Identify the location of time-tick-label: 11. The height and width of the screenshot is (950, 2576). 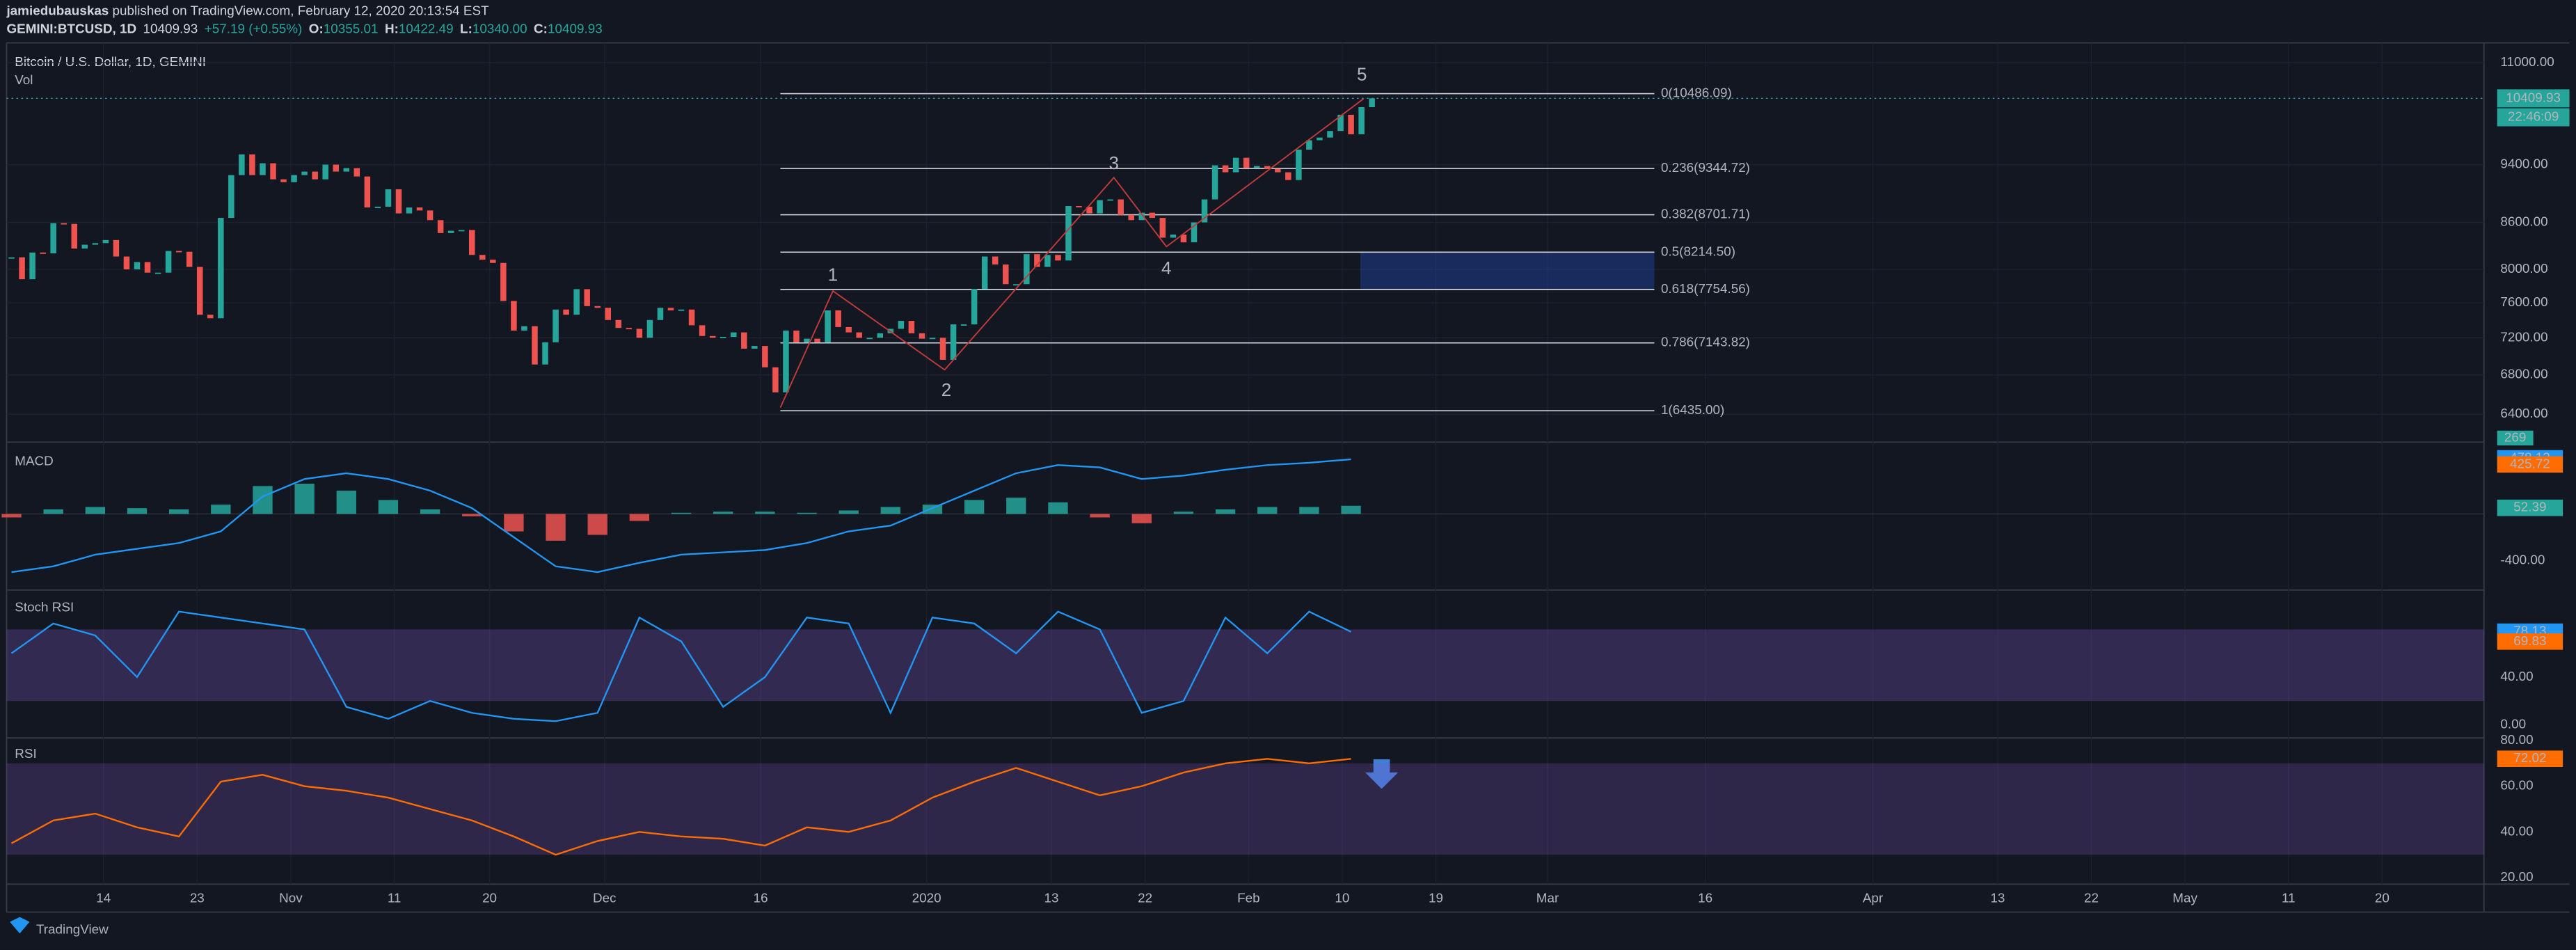
(2289, 899).